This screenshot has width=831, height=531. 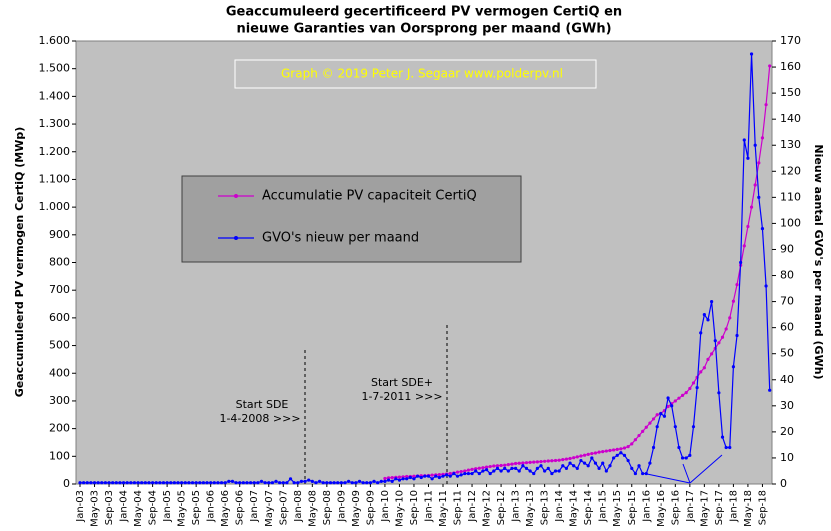 What do you see at coordinates (327, 507) in the screenshot?
I see `x-tick-label: Sep-08` at bounding box center [327, 507].